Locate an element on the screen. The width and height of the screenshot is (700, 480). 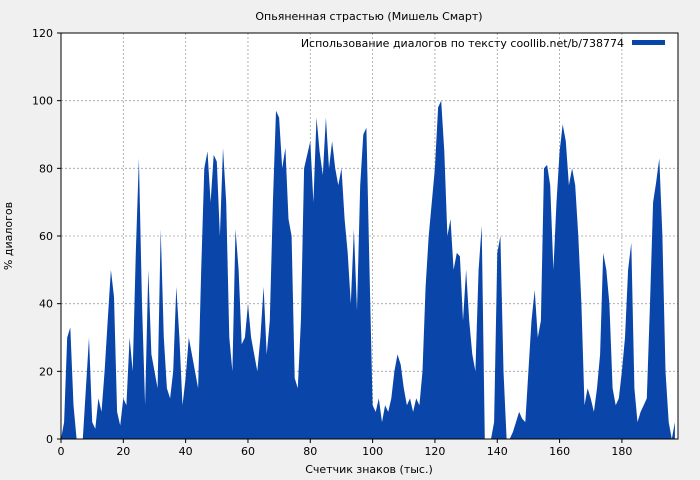
x-tick-label: 0 is located at coordinates (61, 451).